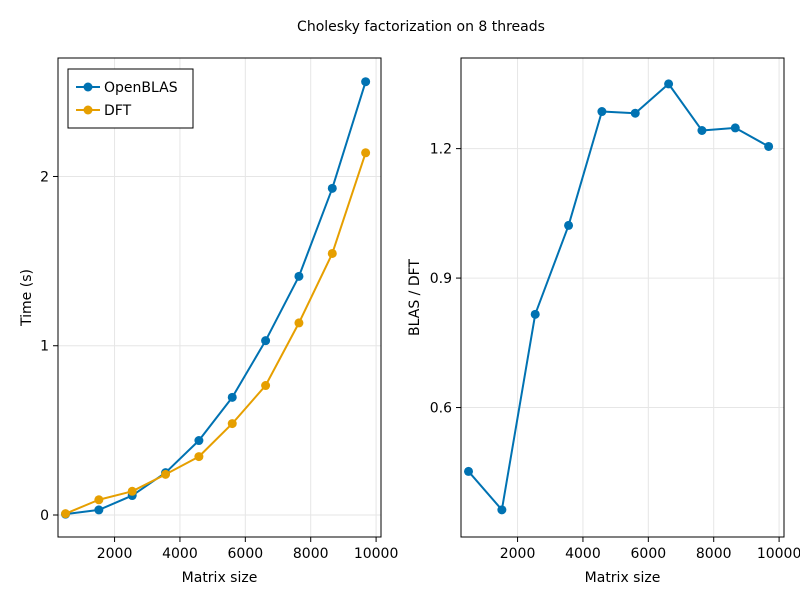 This screenshot has height=600, width=800. Describe the element at coordinates (118, 111) in the screenshot. I see `legend-entry-dft: DFT` at that location.